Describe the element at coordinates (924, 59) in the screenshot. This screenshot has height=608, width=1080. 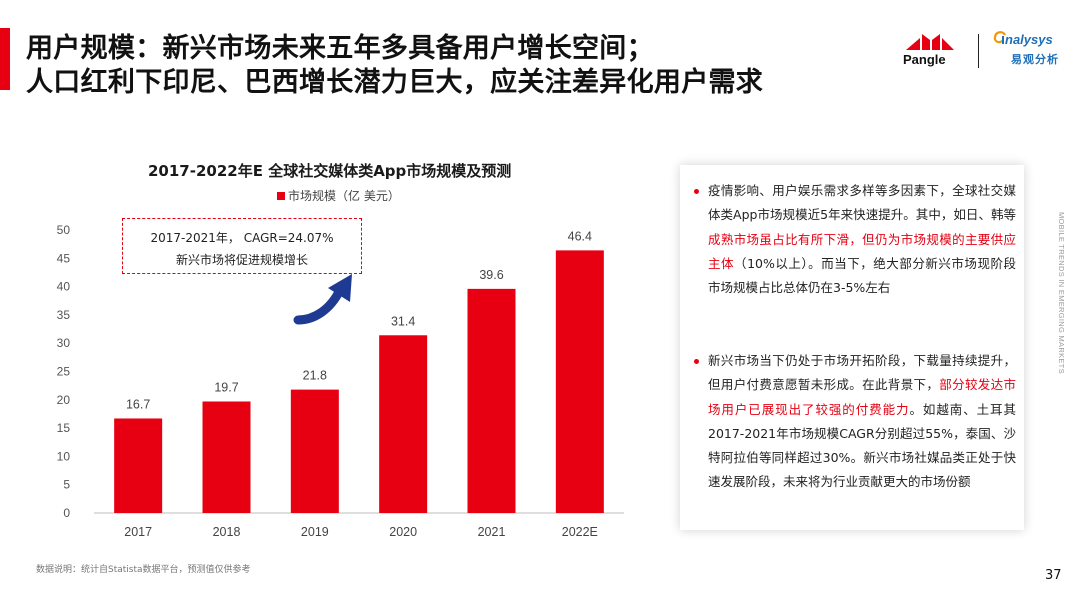
I see `pangle-logo-text: Pangle` at that location.